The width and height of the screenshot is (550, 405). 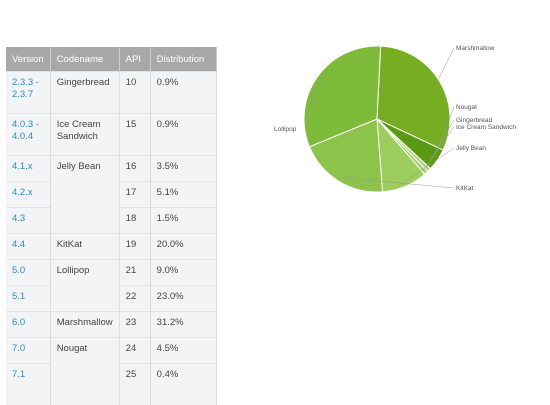 I want to click on version-cell: 5.0, so click(x=28, y=273).